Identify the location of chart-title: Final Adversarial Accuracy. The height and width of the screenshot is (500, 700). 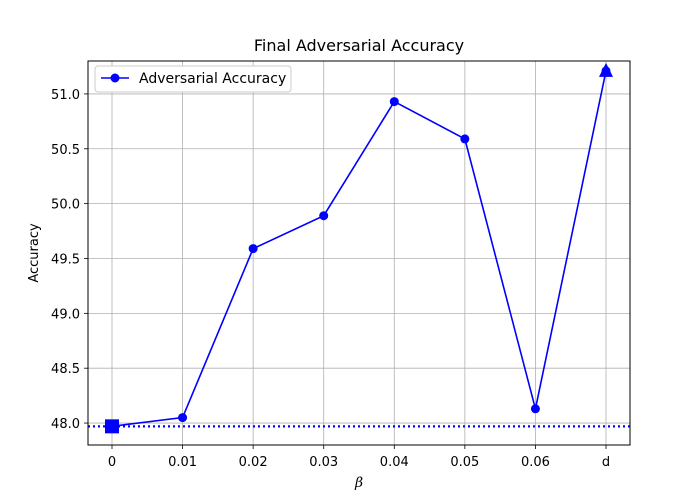
(359, 45).